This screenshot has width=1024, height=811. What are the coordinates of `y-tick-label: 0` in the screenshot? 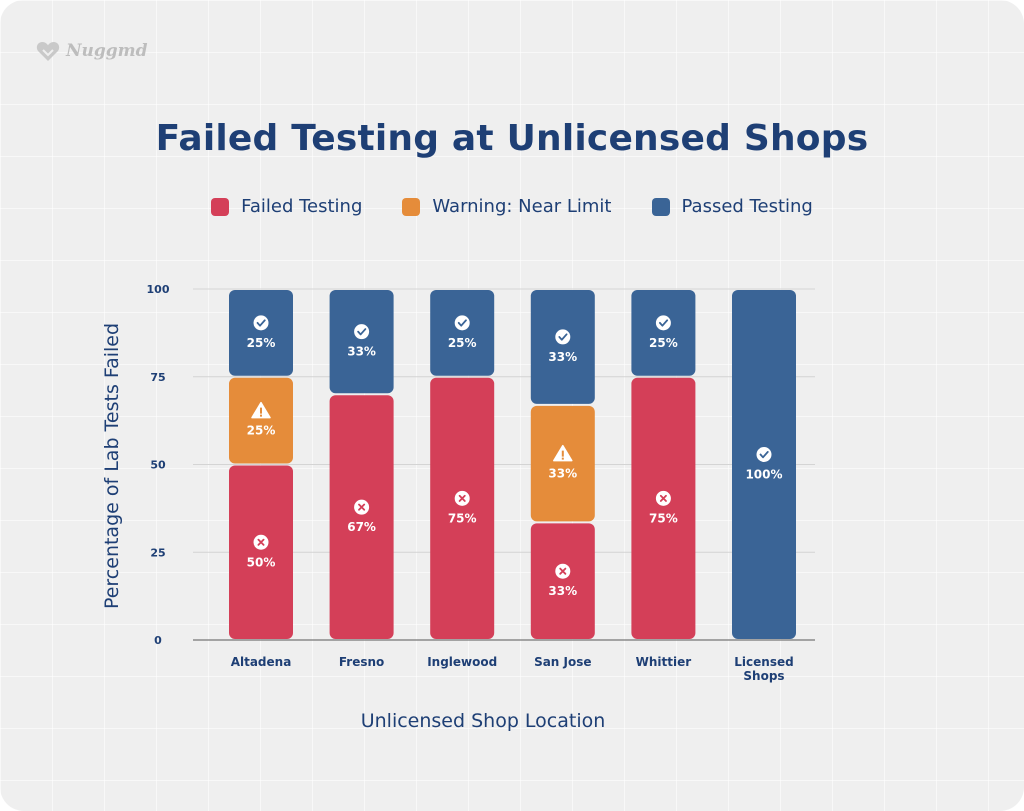 It's located at (158, 640).